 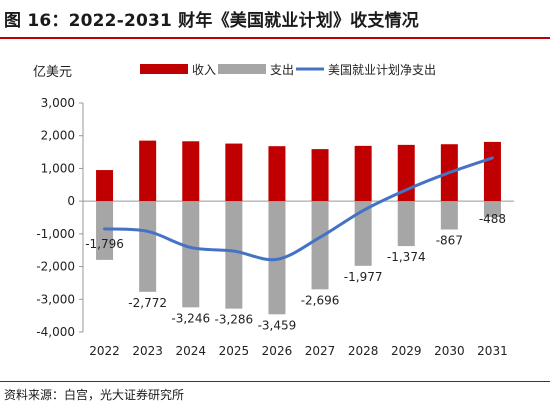 What do you see at coordinates (147, 303) in the screenshot?
I see `expense-data-label: -2,772` at bounding box center [147, 303].